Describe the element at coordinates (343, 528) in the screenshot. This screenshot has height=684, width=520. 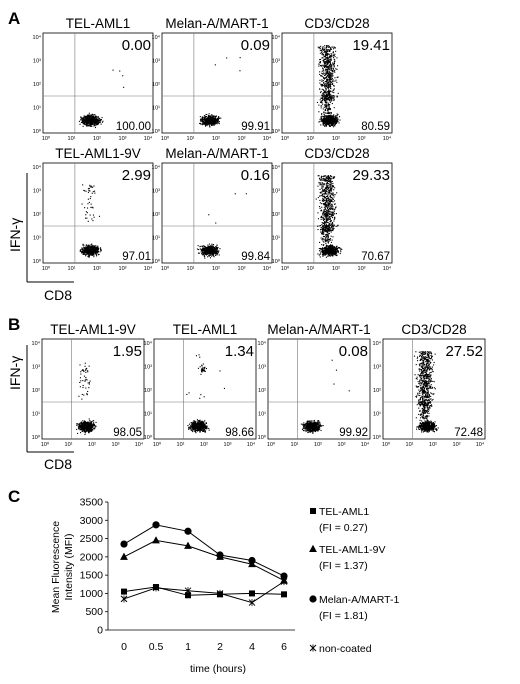
I see `legend-note: (FI = 0.27)` at that location.